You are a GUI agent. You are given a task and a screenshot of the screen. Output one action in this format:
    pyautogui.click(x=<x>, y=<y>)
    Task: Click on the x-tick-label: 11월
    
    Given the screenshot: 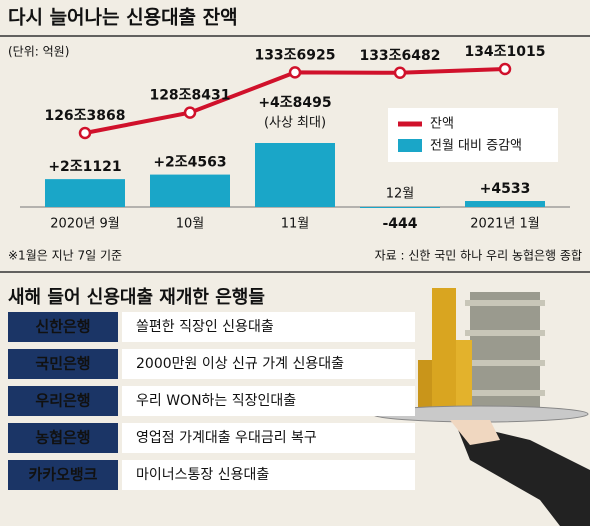 What is the action you would take?
    pyautogui.click(x=295, y=224)
    